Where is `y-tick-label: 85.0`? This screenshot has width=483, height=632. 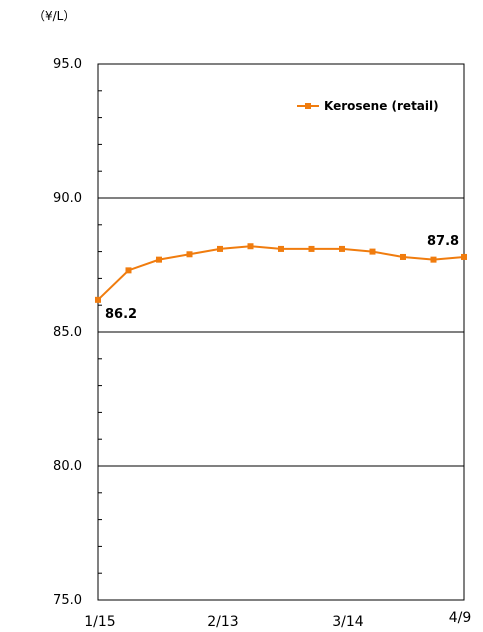
y-tick-label: 85.0 is located at coordinates (67, 332).